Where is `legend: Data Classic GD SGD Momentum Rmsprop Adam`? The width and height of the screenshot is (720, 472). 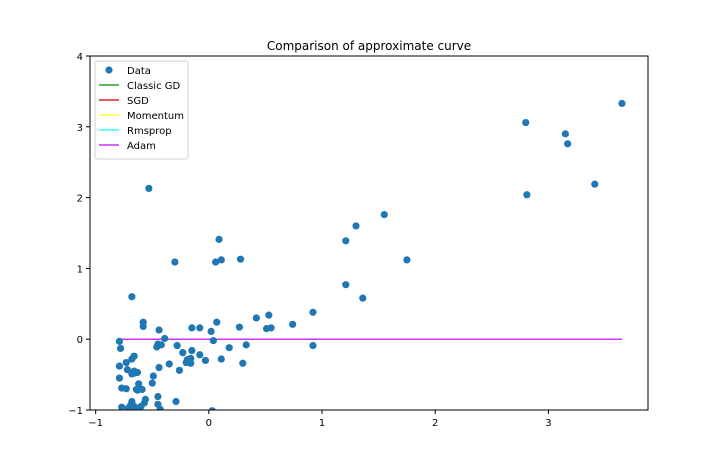
legend: Data Classic GD SGD Momentum Rmsprop Adam is located at coordinates (141, 110).